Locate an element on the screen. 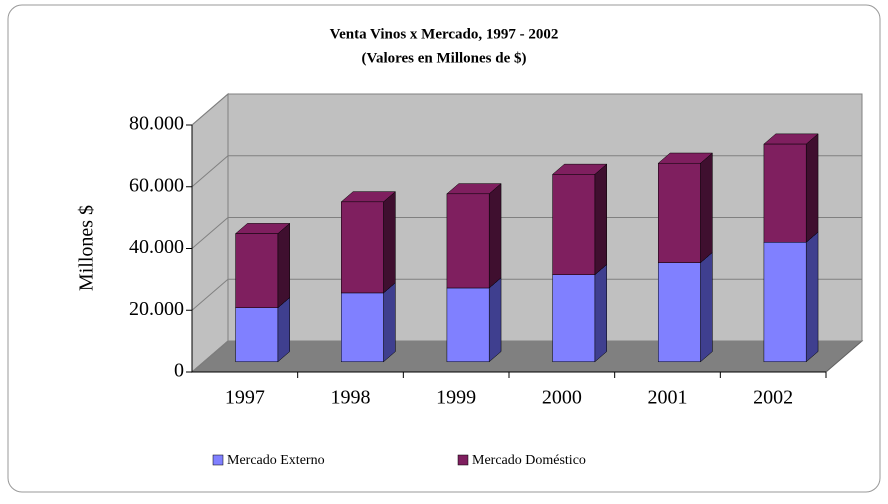 The height and width of the screenshot is (504, 888). y-tick-label: 60.000 is located at coordinates (156, 185).